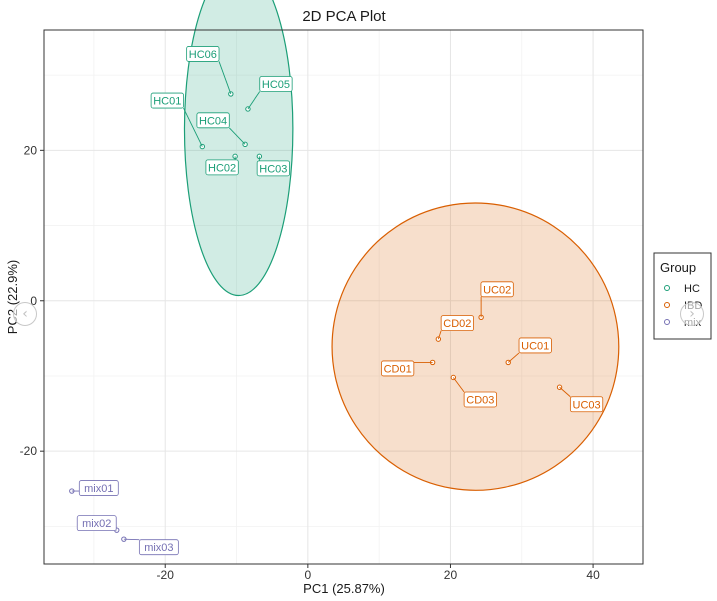  Describe the element at coordinates (451, 575) in the screenshot. I see `x-tick-label: 20` at that location.